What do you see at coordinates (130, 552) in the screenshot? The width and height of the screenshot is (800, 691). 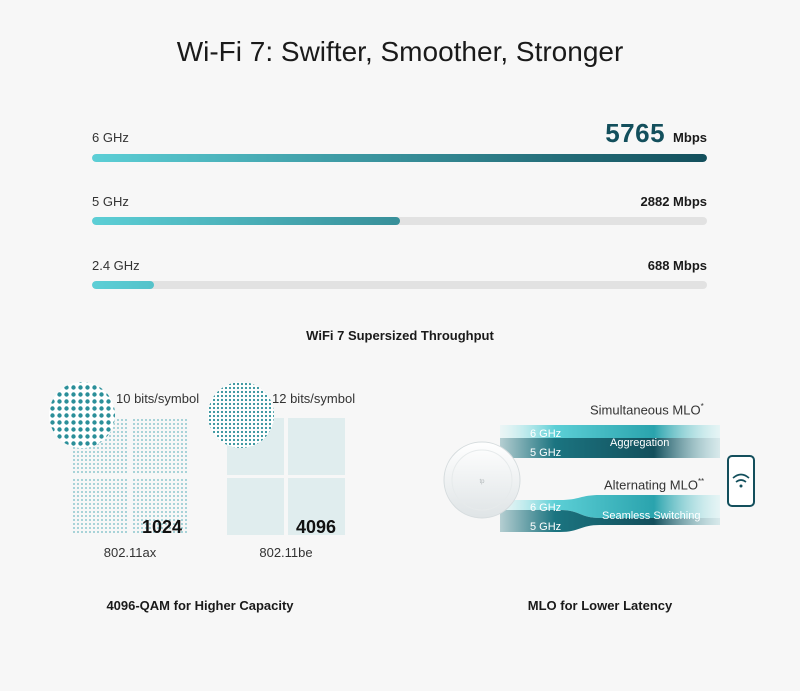 I see `qam-1024-standard: 802.11ax` at bounding box center [130, 552].